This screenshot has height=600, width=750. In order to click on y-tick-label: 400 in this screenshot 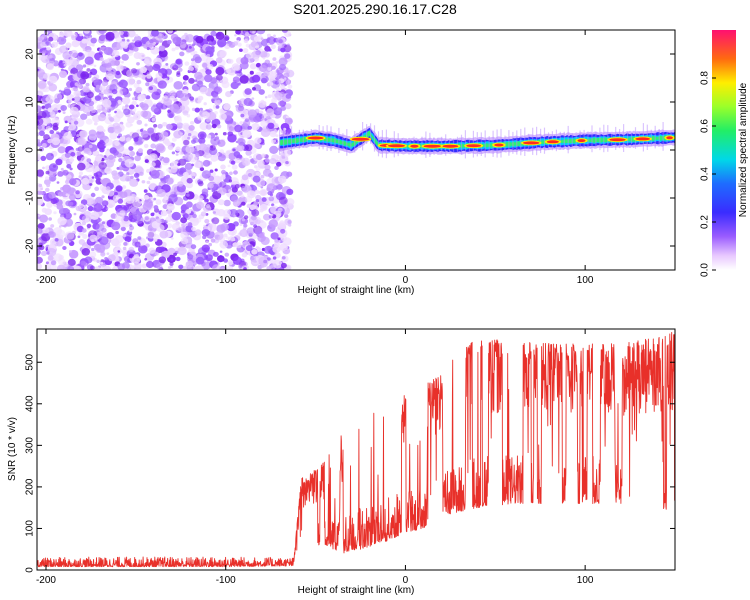, I will do `click(30, 403)`.